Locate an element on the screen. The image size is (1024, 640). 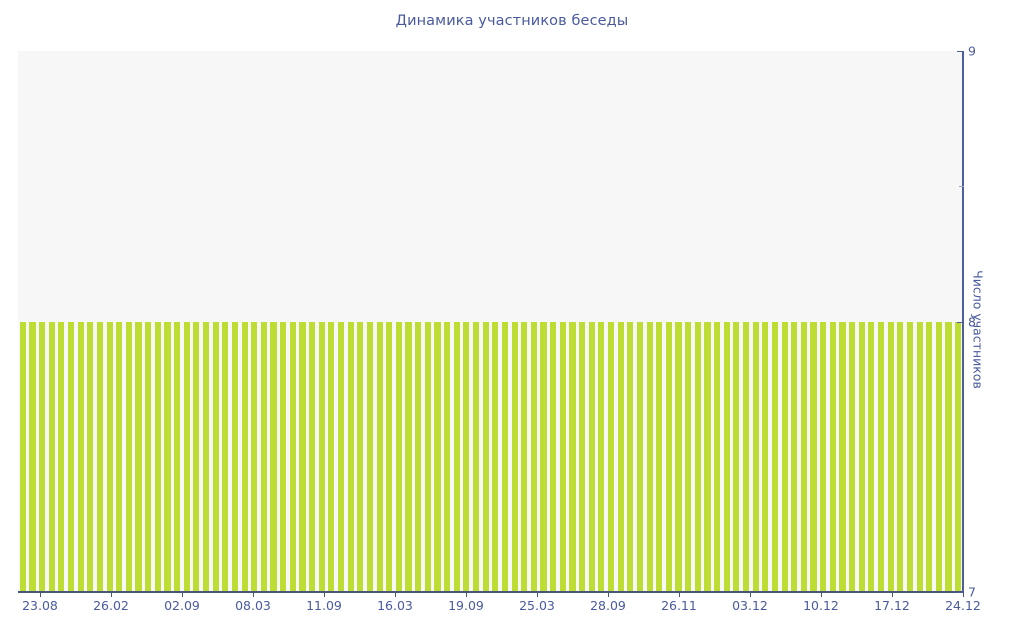
x-axis-tick-label: 16.03 is located at coordinates (395, 605).